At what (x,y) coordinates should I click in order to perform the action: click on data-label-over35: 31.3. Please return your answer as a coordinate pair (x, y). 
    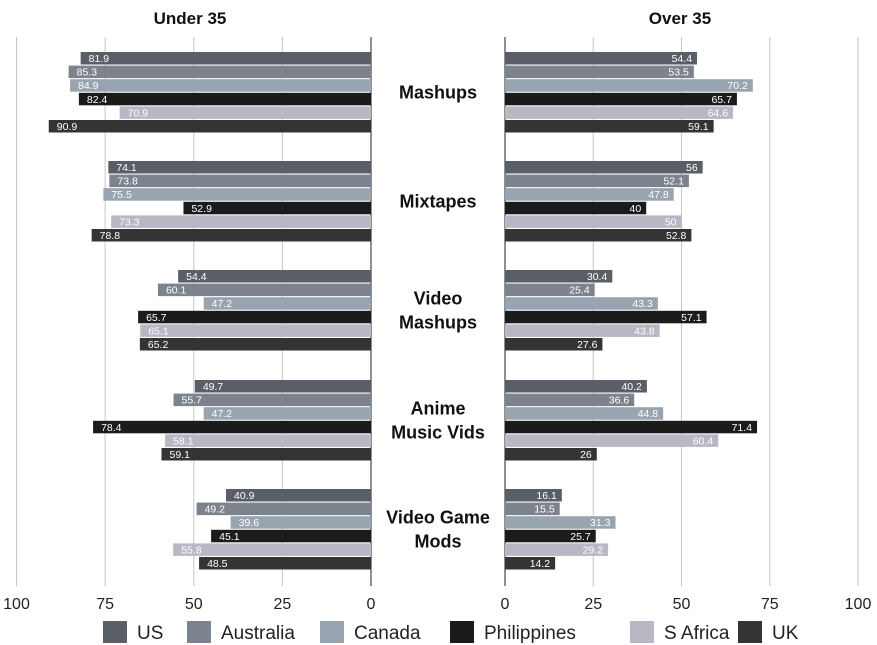
    Looking at the image, I should click on (600, 523).